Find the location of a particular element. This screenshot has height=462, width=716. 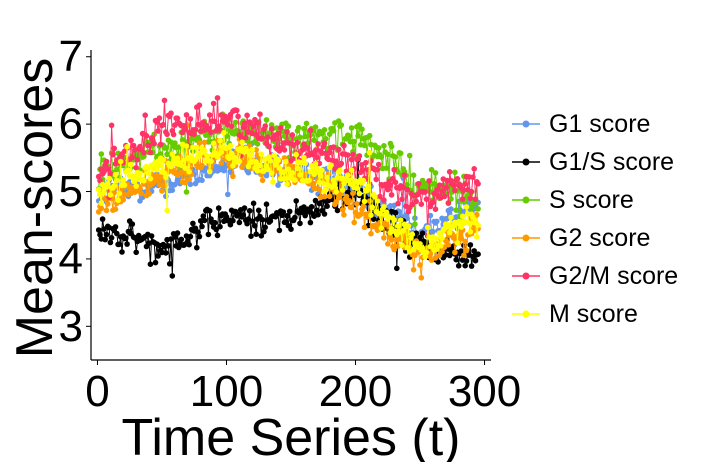

y-axis-title: Mean-scores is located at coordinates (35, 208).